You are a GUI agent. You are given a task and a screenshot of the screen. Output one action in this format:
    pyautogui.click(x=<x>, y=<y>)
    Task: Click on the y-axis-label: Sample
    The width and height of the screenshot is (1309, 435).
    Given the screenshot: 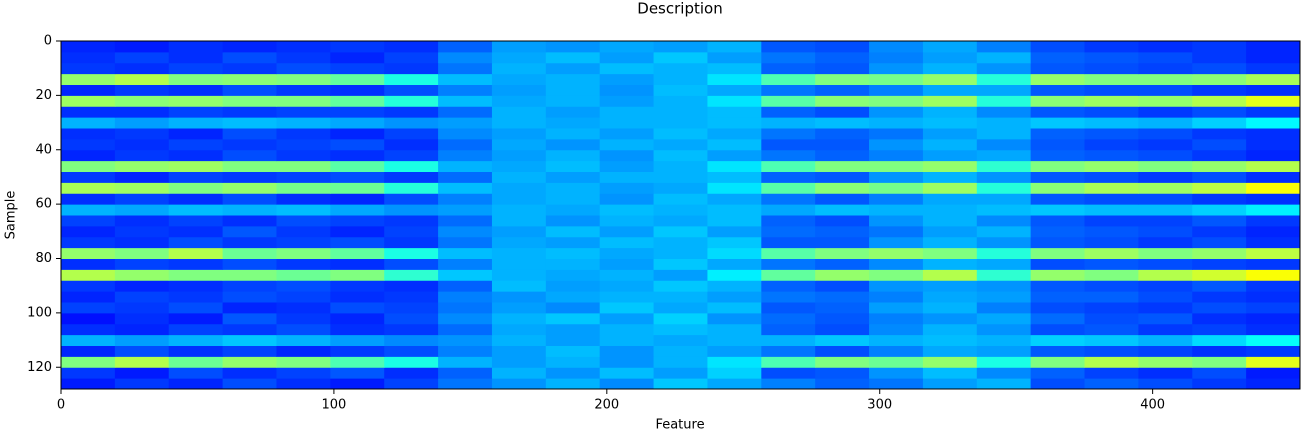 What is the action you would take?
    pyautogui.click(x=11, y=215)
    